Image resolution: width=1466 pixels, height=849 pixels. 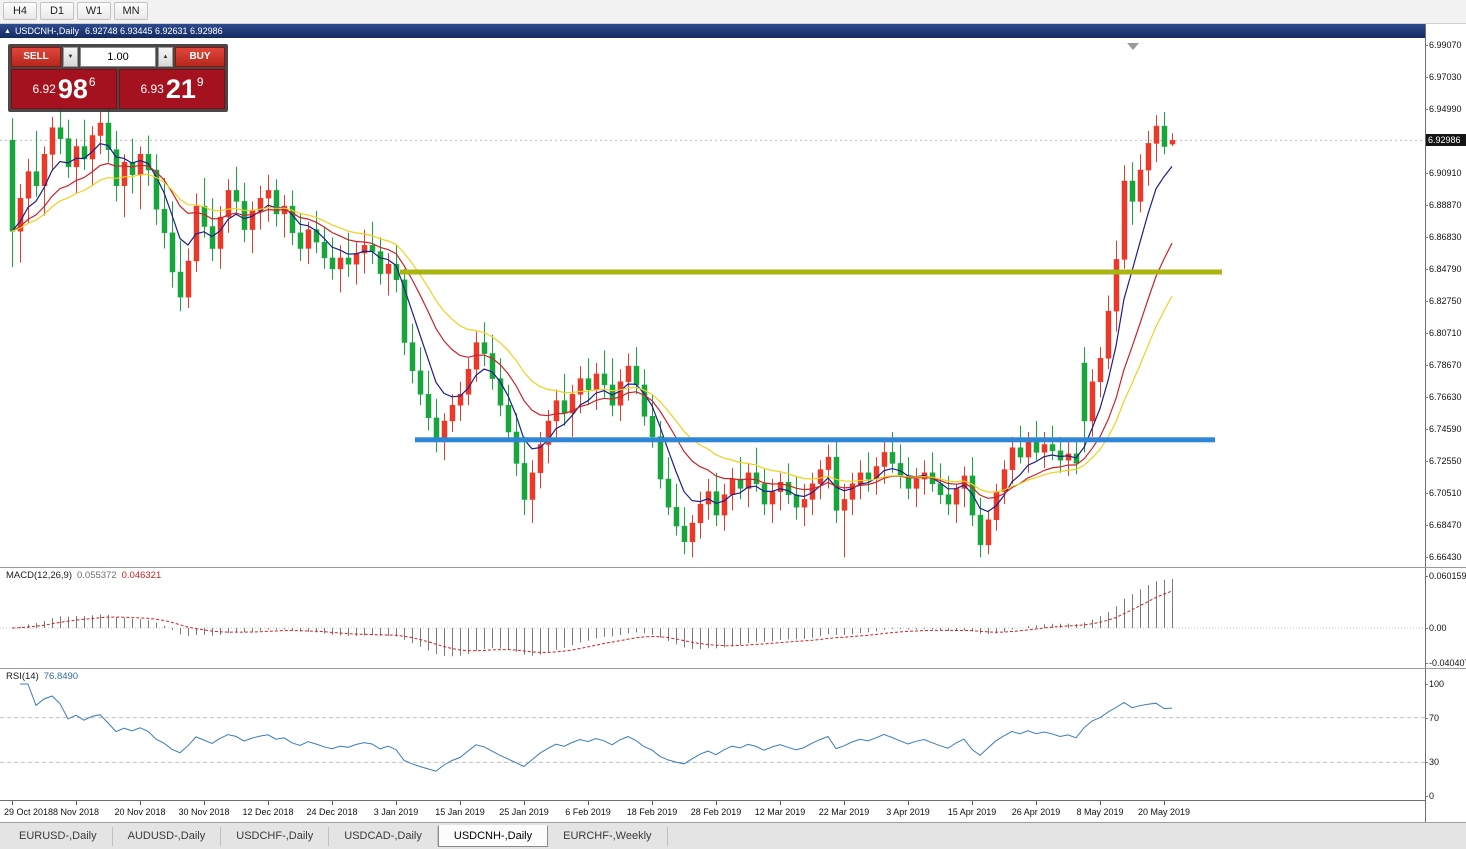 I want to click on rsi-line, so click(x=596, y=727).